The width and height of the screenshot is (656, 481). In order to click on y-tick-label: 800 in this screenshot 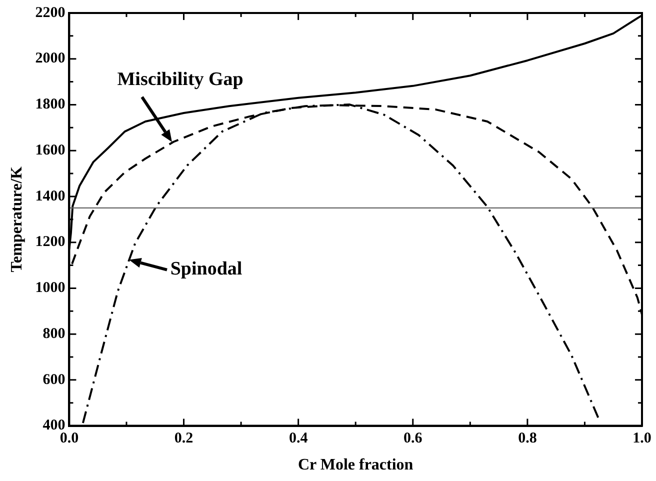, I will do `click(54, 334)`.